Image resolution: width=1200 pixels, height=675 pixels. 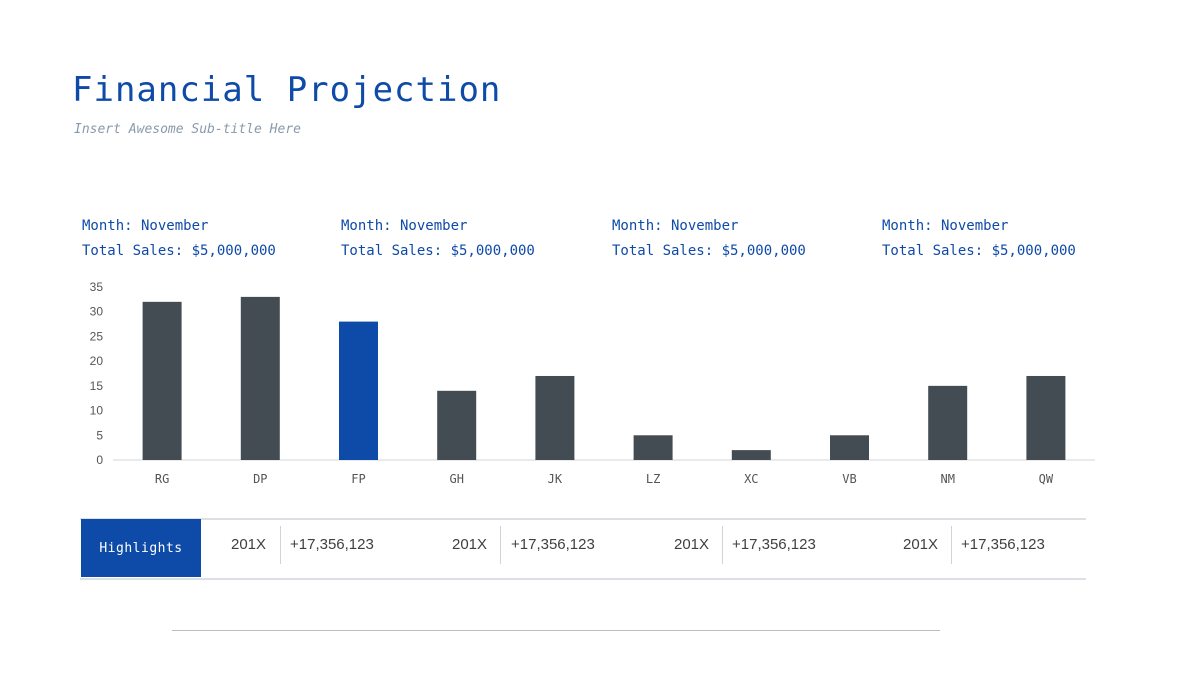 What do you see at coordinates (260, 378) in the screenshot?
I see `bar-dp` at bounding box center [260, 378].